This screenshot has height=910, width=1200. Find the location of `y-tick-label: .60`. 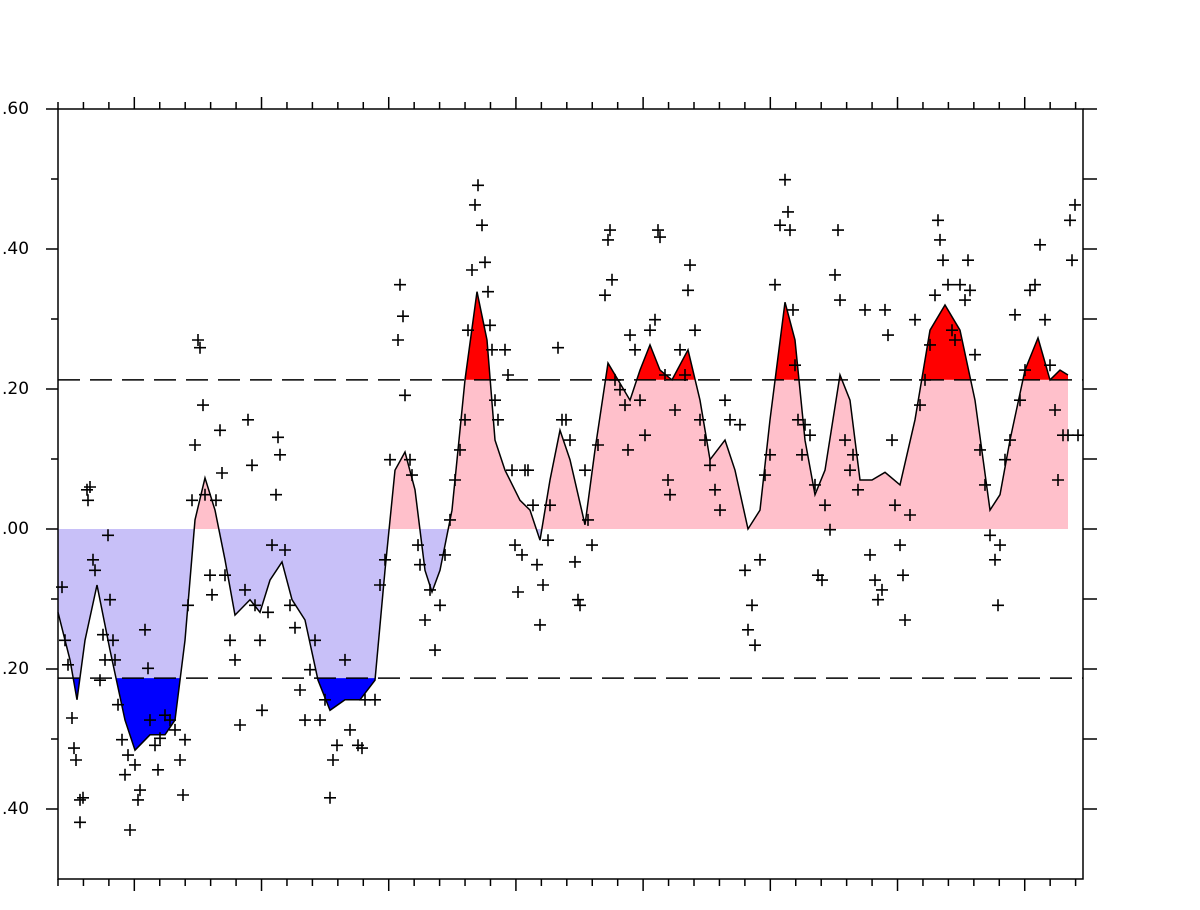

y-tick-label: .60 is located at coordinates (15, 109).